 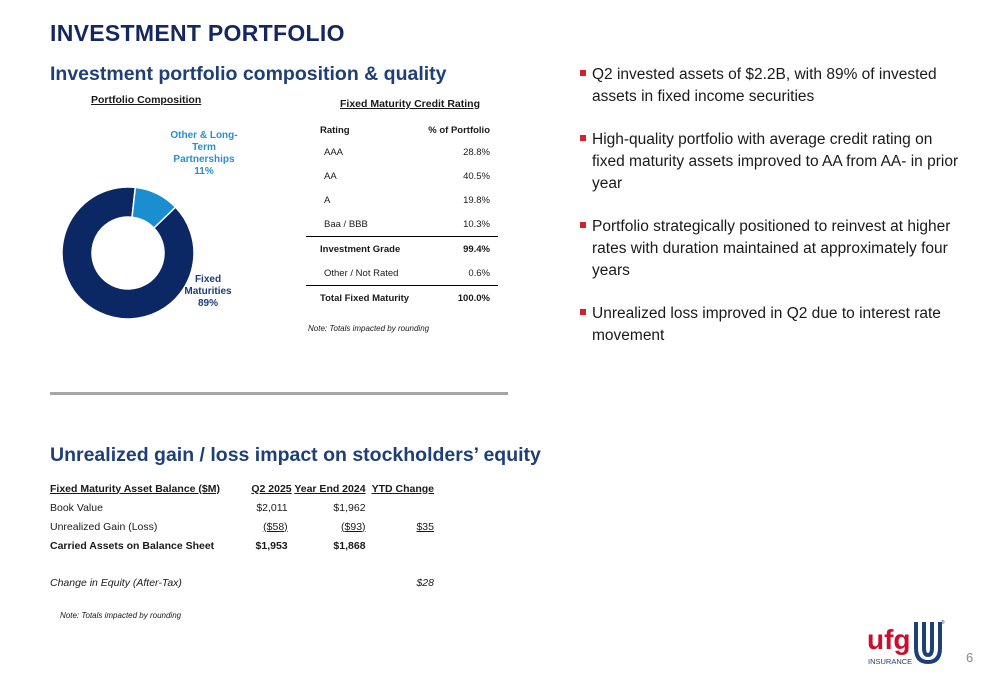 I want to click on label-line: 89%, so click(x=207, y=303).